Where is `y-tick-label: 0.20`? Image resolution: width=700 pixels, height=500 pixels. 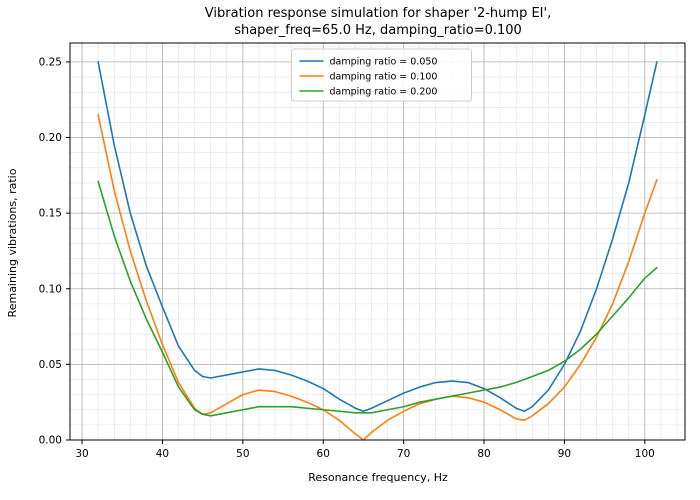
y-tick-label: 0.20 is located at coordinates (50, 138).